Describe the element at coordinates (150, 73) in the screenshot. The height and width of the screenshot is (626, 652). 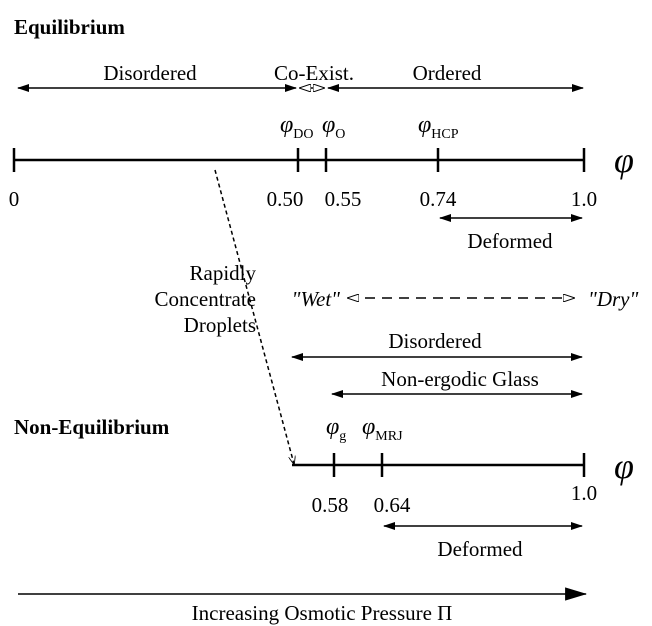
I see `region-label: Disordered` at that location.